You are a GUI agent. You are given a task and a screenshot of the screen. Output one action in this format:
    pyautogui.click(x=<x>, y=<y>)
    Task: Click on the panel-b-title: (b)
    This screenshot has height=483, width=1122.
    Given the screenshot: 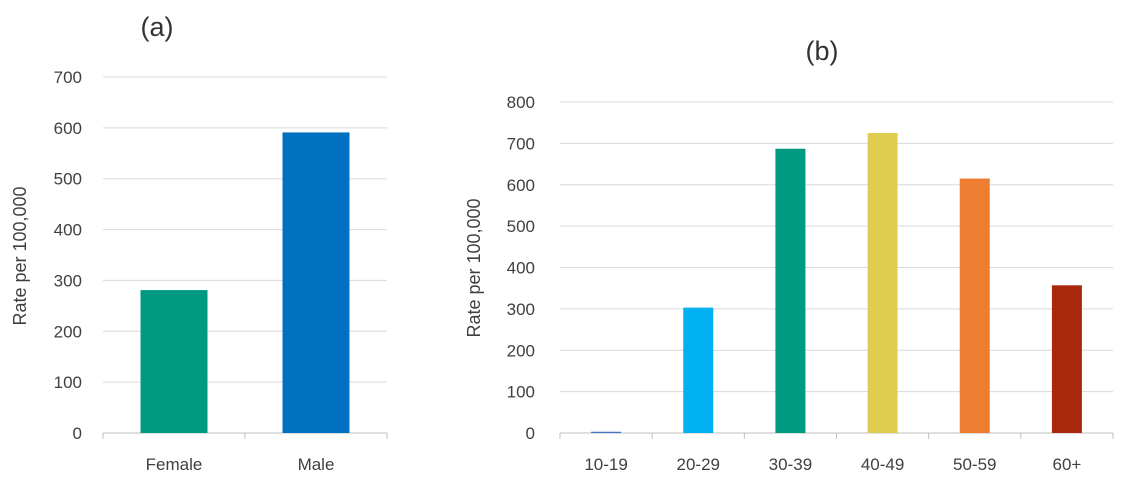 What is the action you would take?
    pyautogui.click(x=822, y=51)
    